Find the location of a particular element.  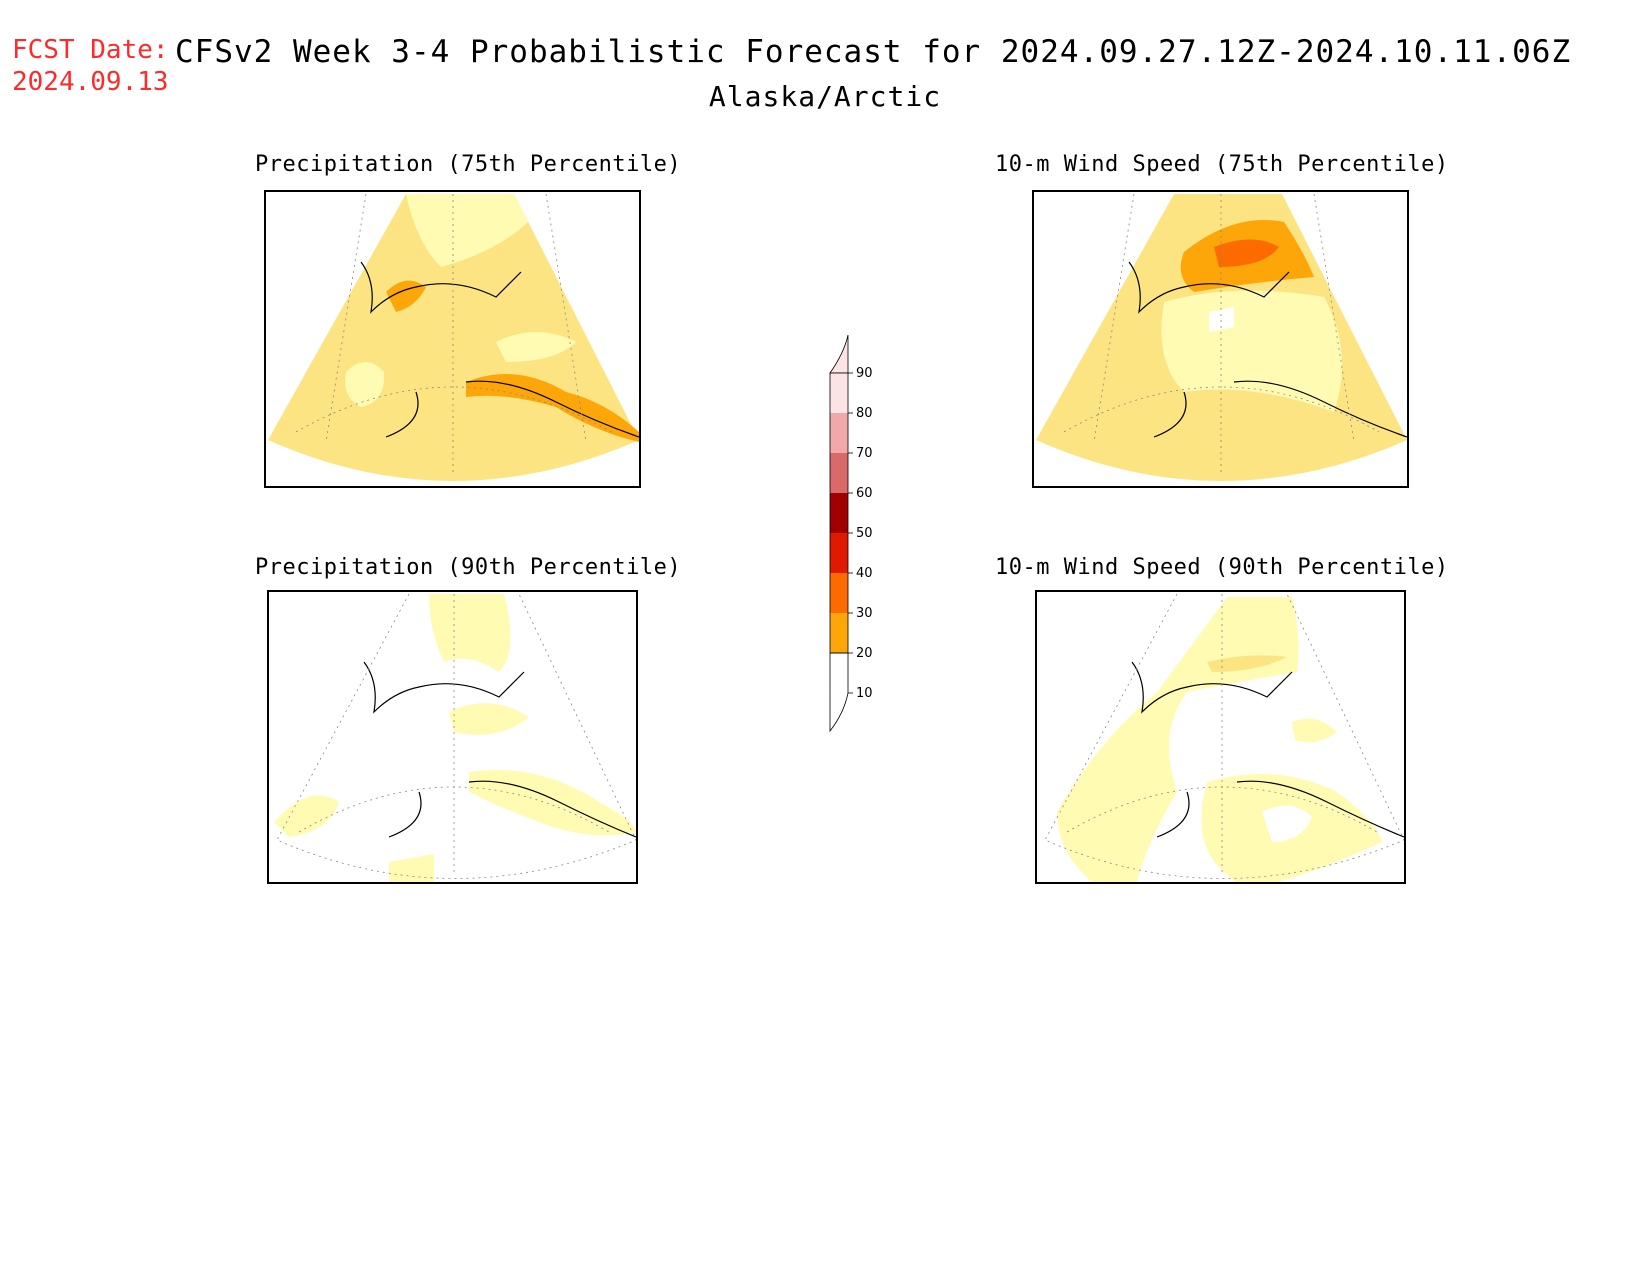

map-domain-fill is located at coordinates (453, 337).